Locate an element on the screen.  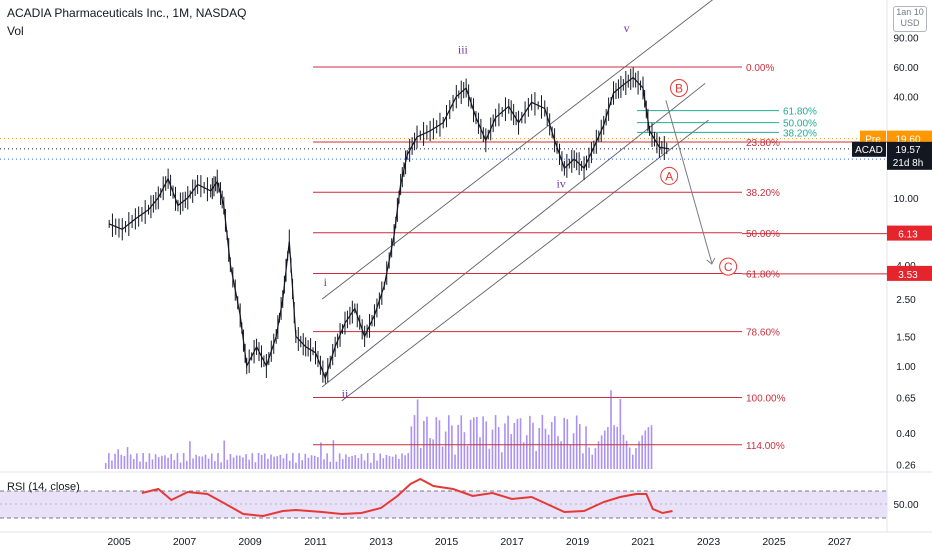
x-tick-label: 2019 is located at coordinates (578, 542).